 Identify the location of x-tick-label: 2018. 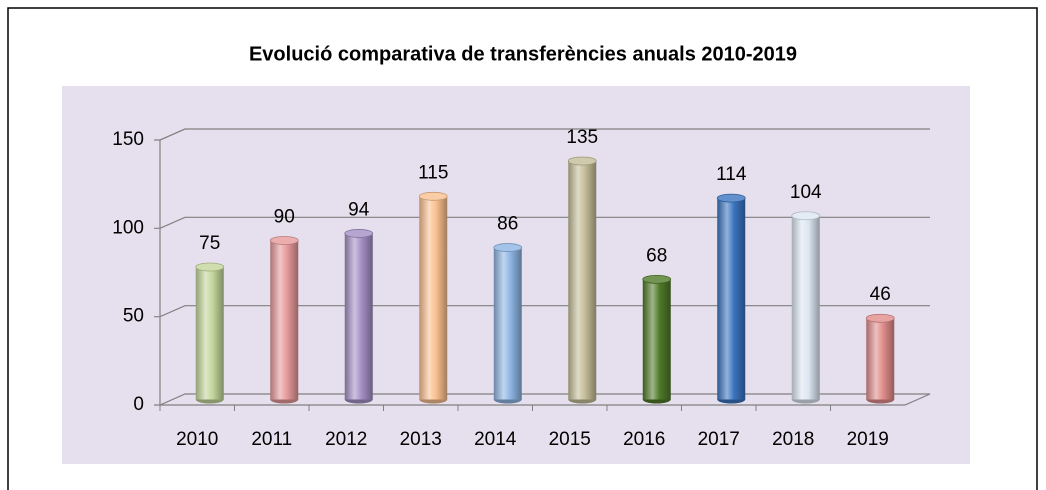
(793, 439).